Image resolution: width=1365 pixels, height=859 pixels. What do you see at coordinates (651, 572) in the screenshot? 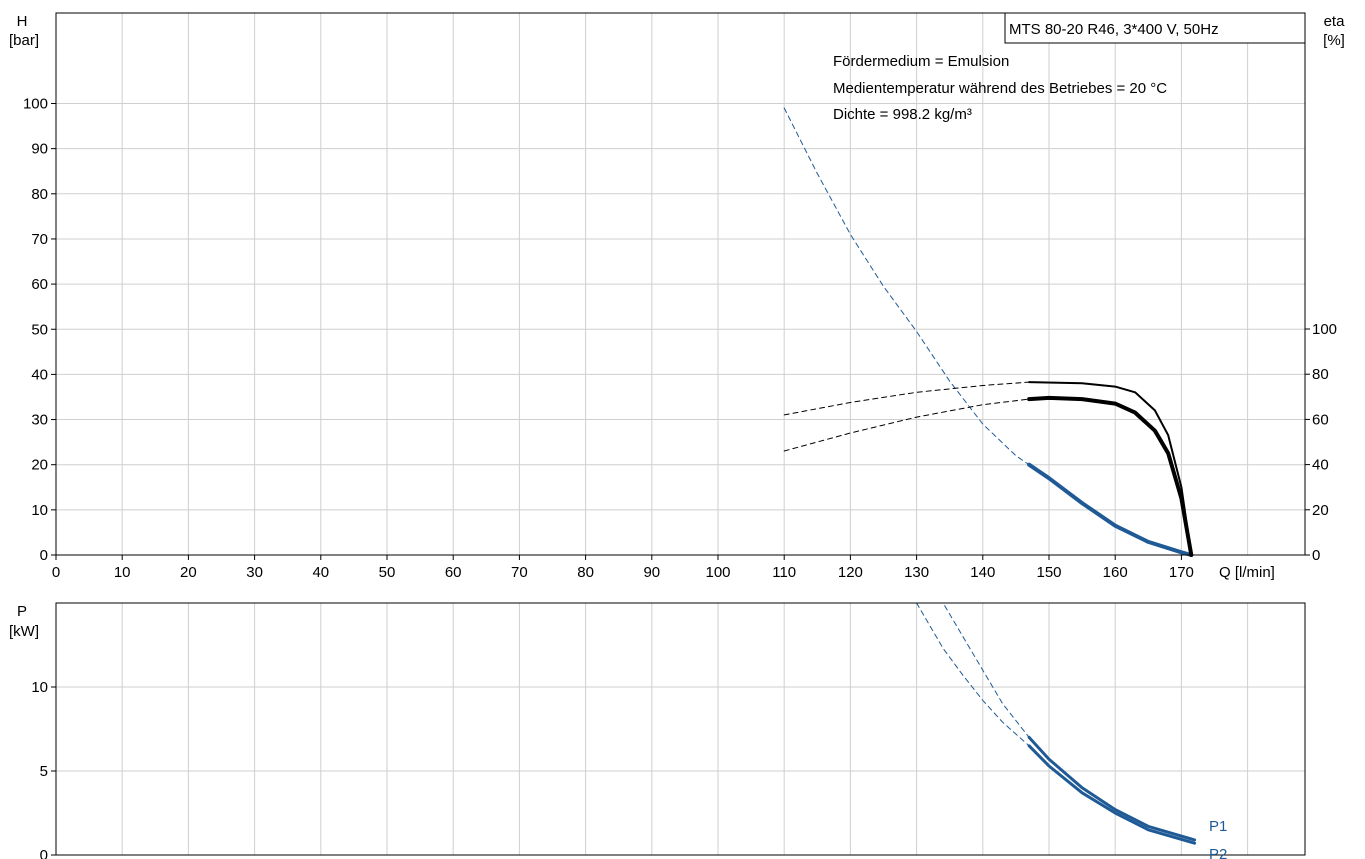
I see `x-tick-label: 90` at bounding box center [651, 572].